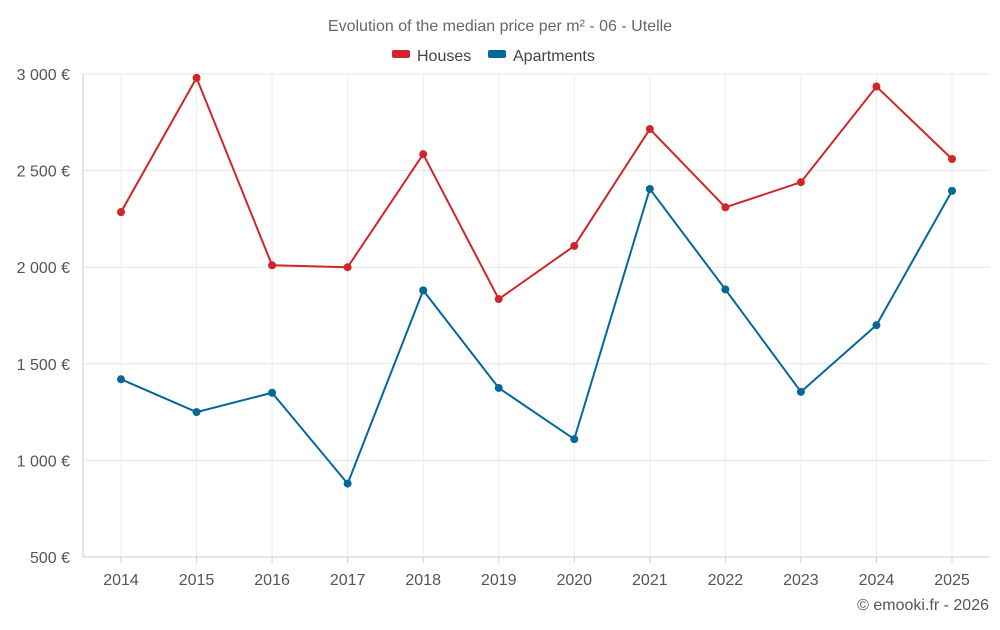  I want to click on x-tick-label: 2014, so click(121, 580).